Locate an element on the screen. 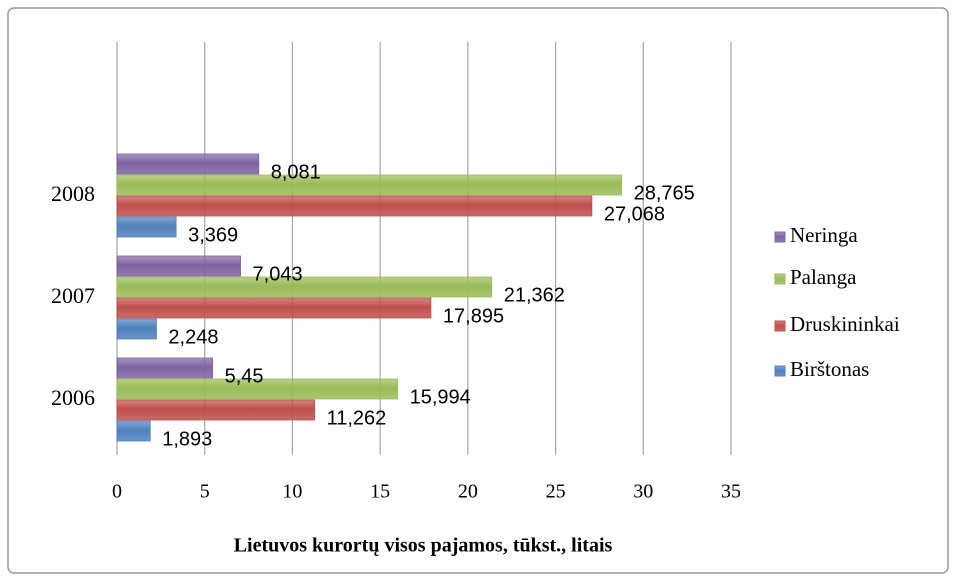 The image size is (956, 581). data-label: 5,45 is located at coordinates (244, 376).